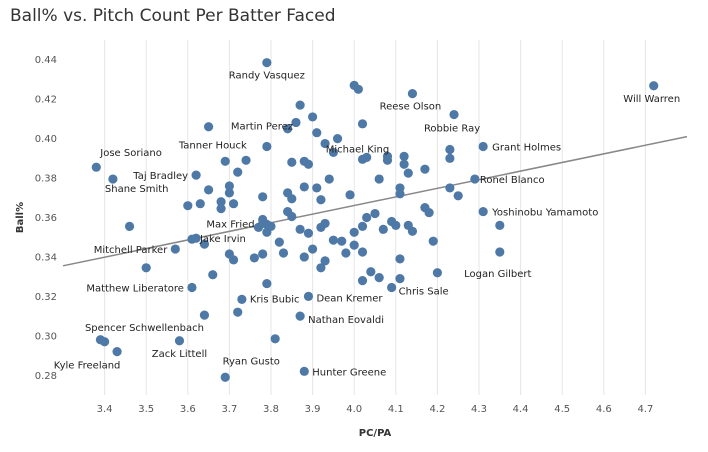 Image resolution: width=708 pixels, height=452 pixels. I want to click on point-label: Jake Irvin, so click(222, 239).